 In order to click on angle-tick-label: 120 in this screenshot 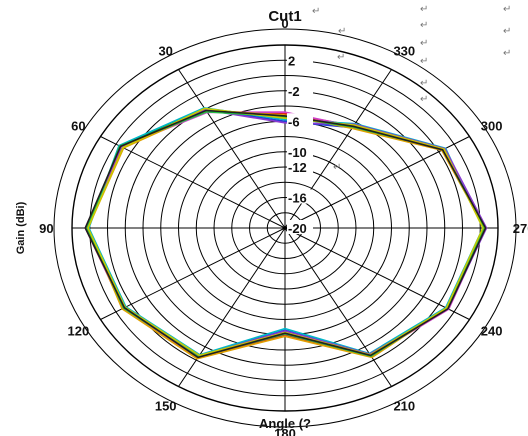, I will do `click(79, 331)`.